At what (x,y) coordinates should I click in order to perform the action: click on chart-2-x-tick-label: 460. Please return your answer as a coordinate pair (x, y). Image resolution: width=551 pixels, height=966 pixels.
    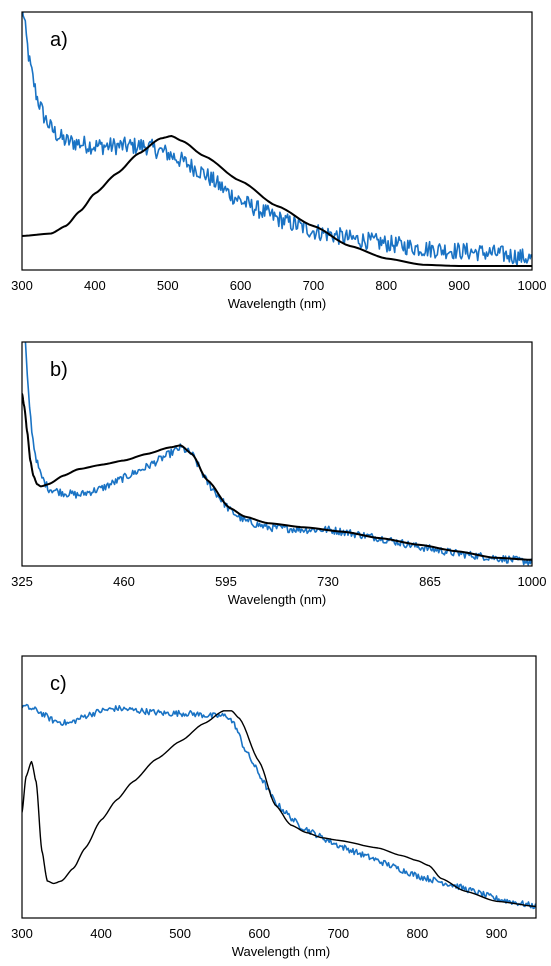
    Looking at the image, I should click on (124, 581).